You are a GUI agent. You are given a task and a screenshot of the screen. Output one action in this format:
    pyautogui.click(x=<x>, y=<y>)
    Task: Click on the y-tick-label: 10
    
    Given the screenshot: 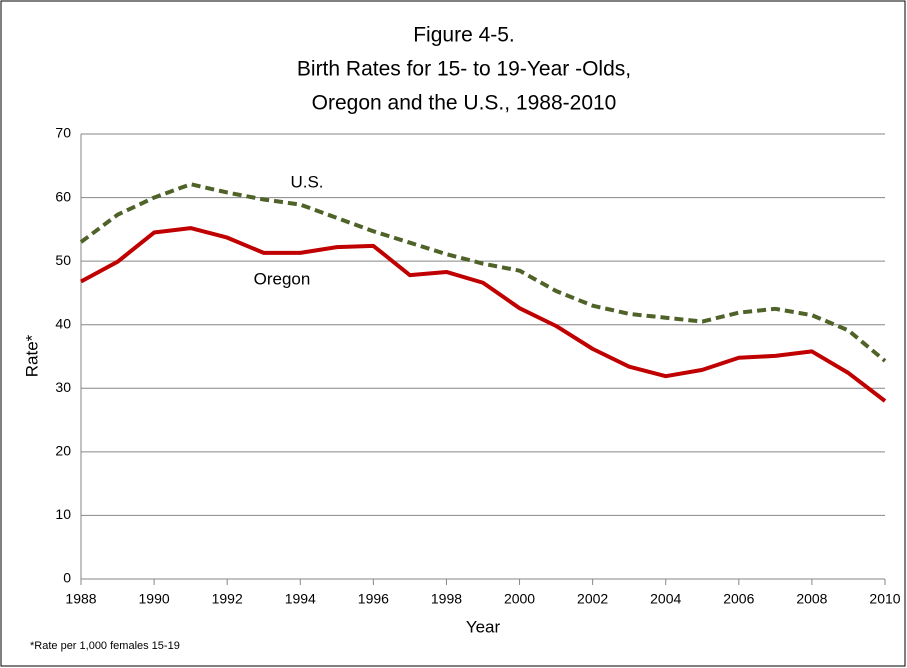 What is the action you would take?
    pyautogui.click(x=63, y=514)
    